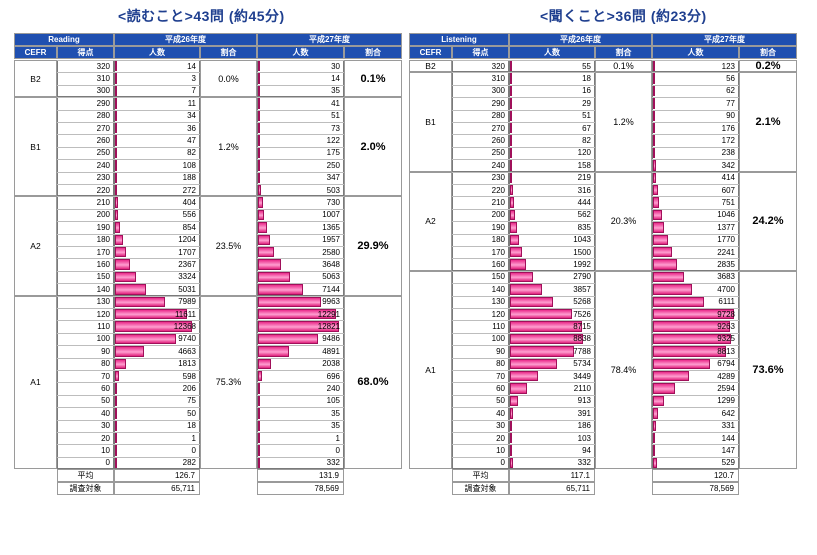  Describe the element at coordinates (300, 52) in the screenshot. I see `reading-count2-header: 人数` at that location.